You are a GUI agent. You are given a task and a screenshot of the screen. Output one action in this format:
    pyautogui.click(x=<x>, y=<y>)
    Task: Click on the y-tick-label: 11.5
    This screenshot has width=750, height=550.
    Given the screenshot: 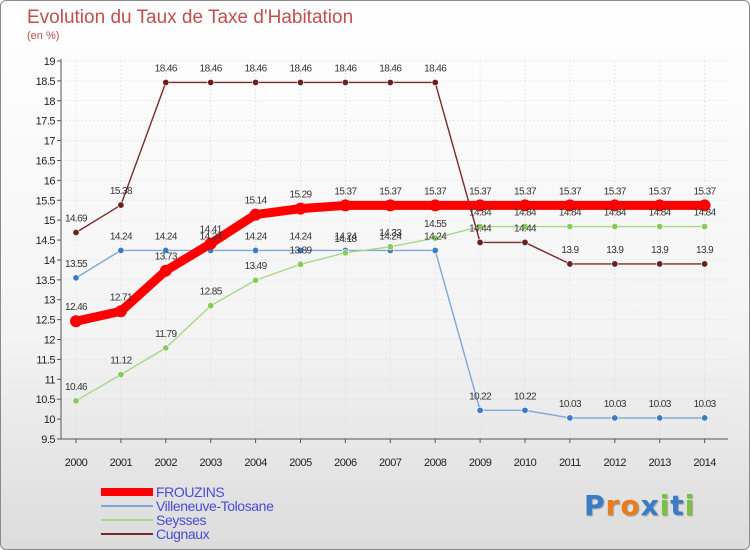 What is the action you would take?
    pyautogui.click(x=45, y=360)
    